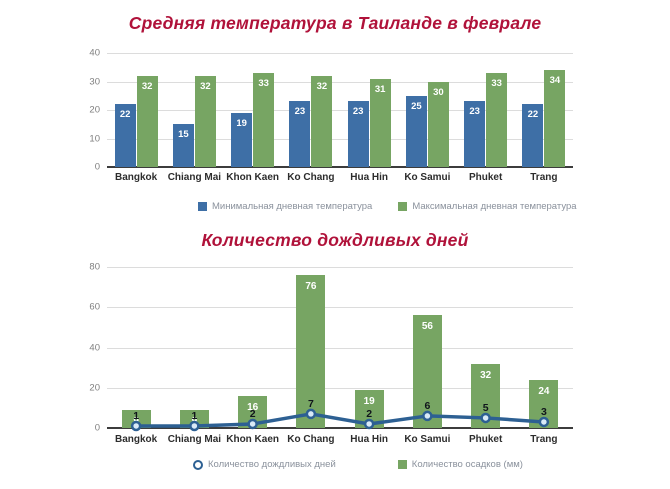 This screenshot has width=670, height=489. Describe the element at coordinates (194, 177) in the screenshot. I see `x-category-label: Chiang Mai` at that location.